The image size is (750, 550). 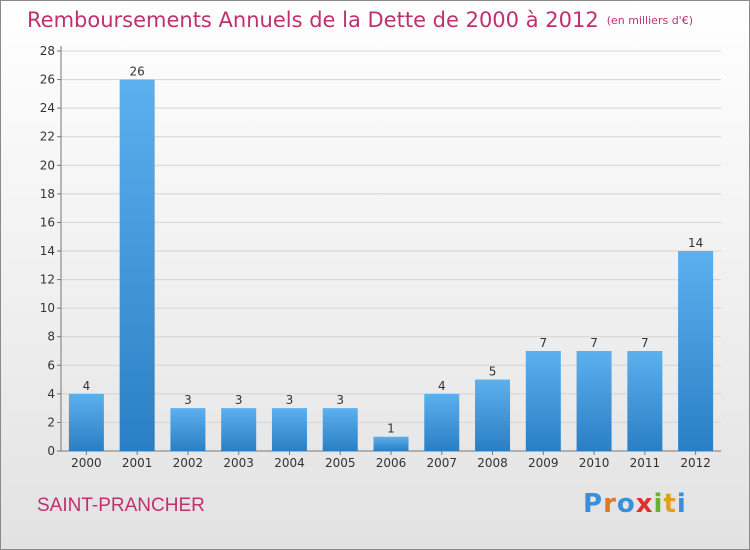 What do you see at coordinates (610, 504) in the screenshot?
I see `logo-letter: r` at bounding box center [610, 504].